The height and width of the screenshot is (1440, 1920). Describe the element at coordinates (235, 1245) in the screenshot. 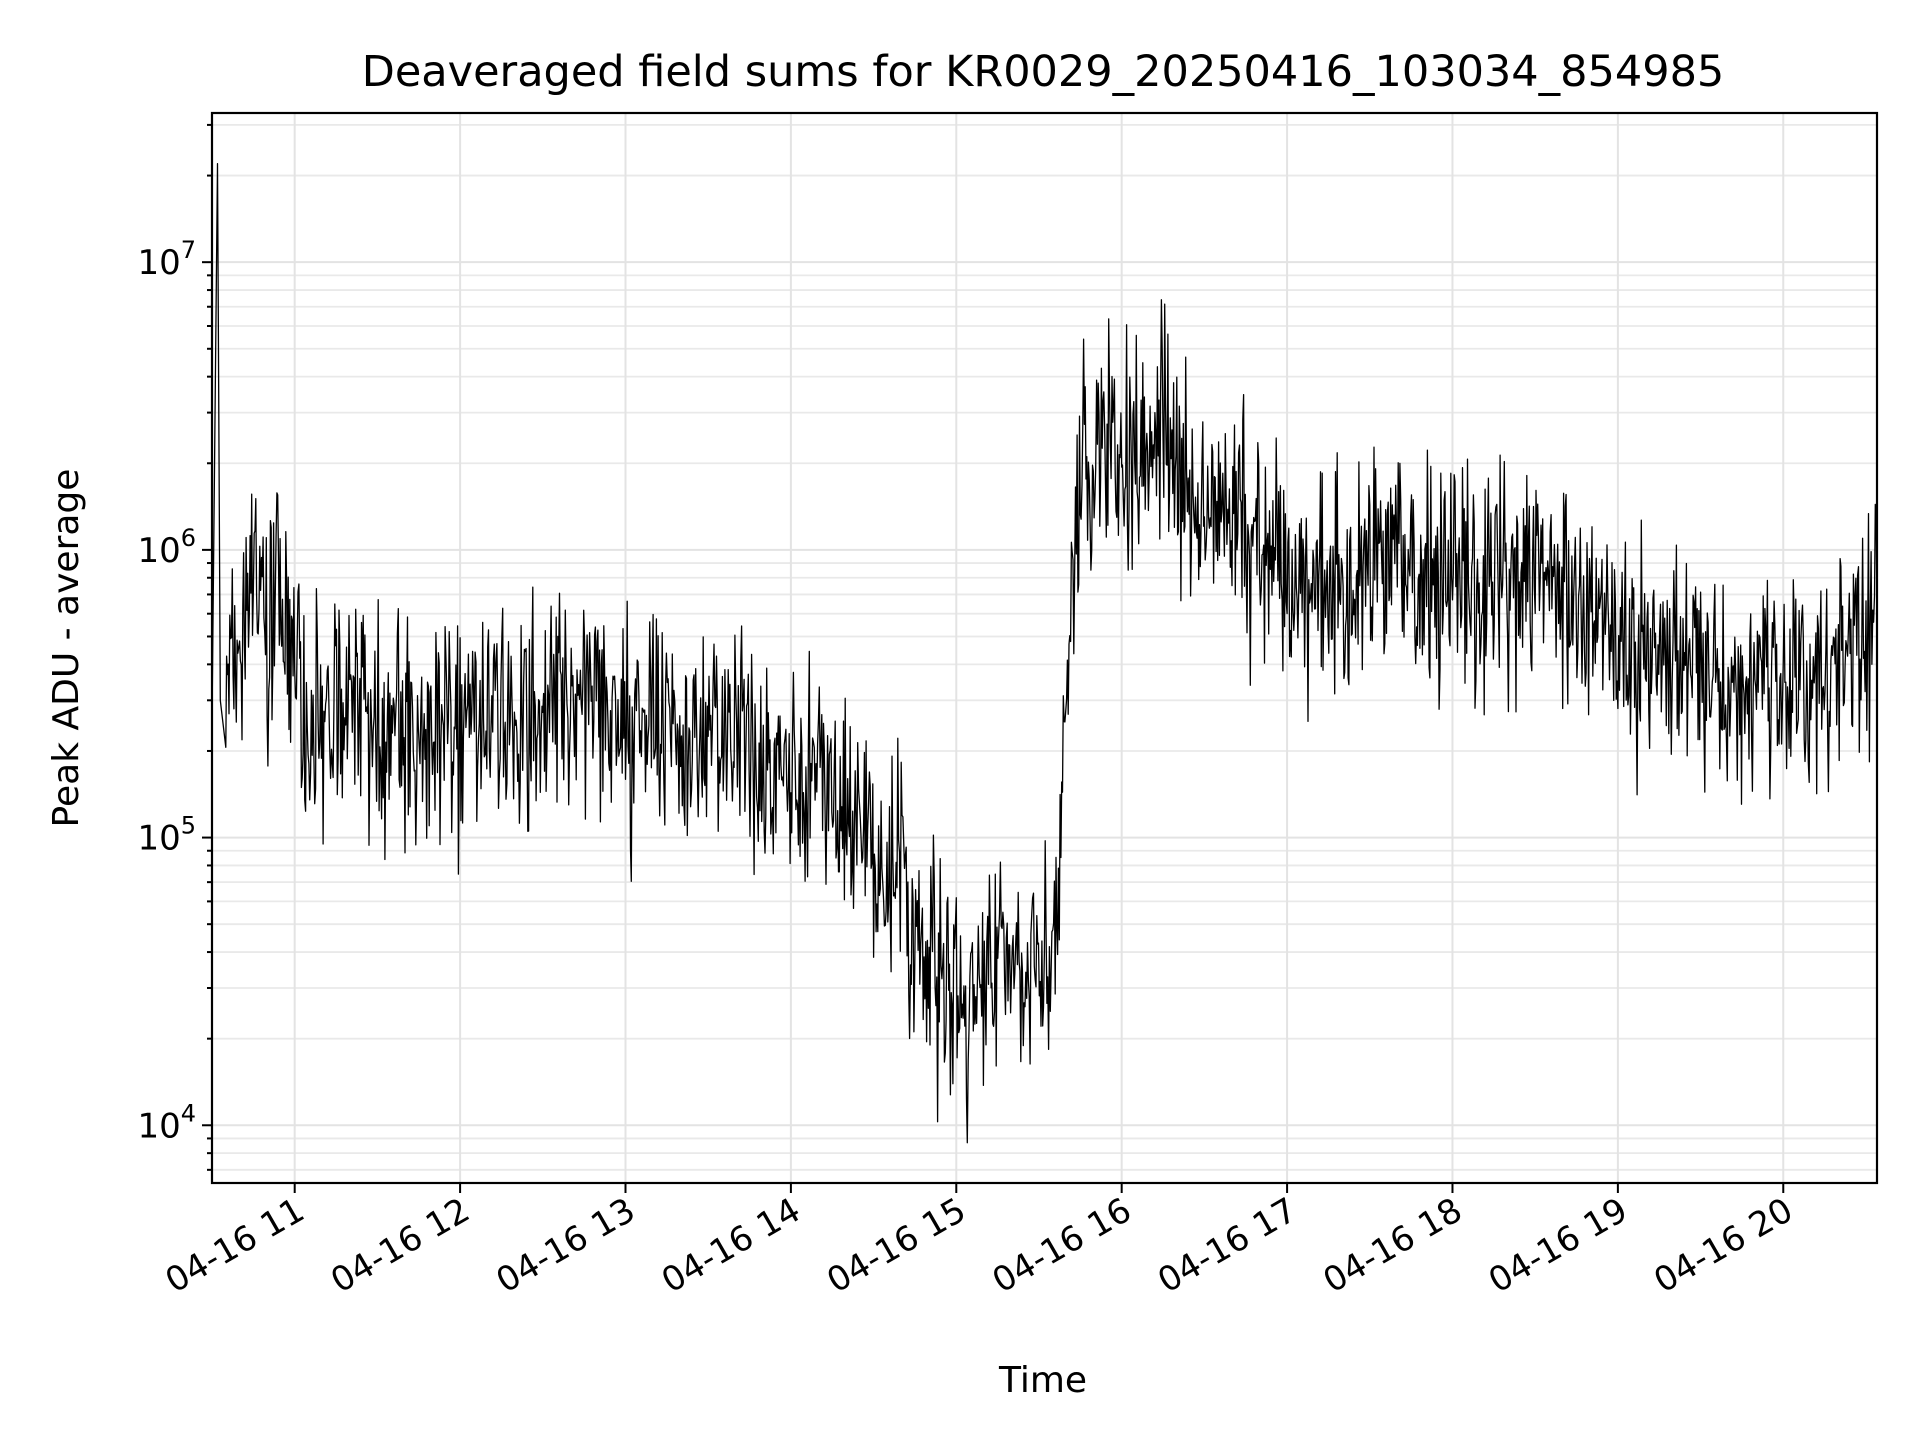

I see `x-tick-label: 04-16 11` at that location.